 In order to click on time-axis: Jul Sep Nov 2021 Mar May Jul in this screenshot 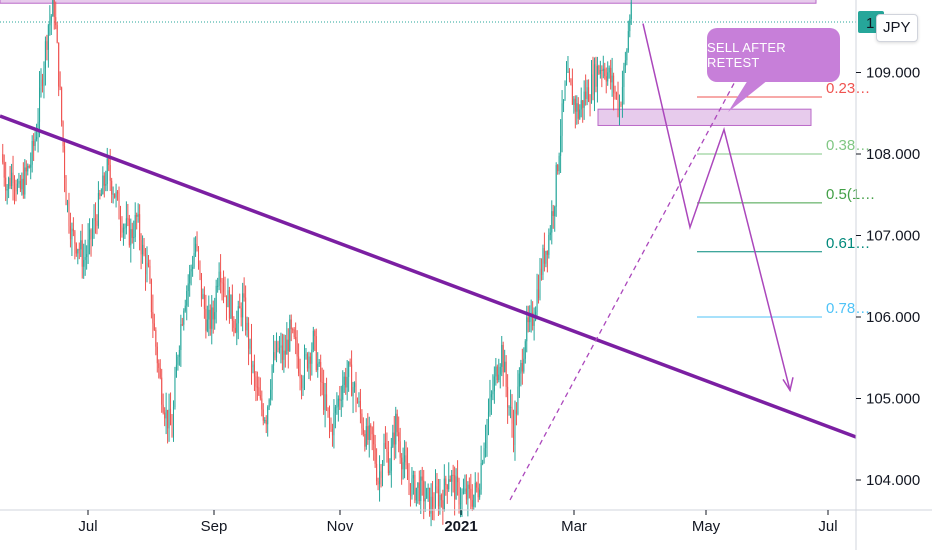, I will do `click(466, 522)`.